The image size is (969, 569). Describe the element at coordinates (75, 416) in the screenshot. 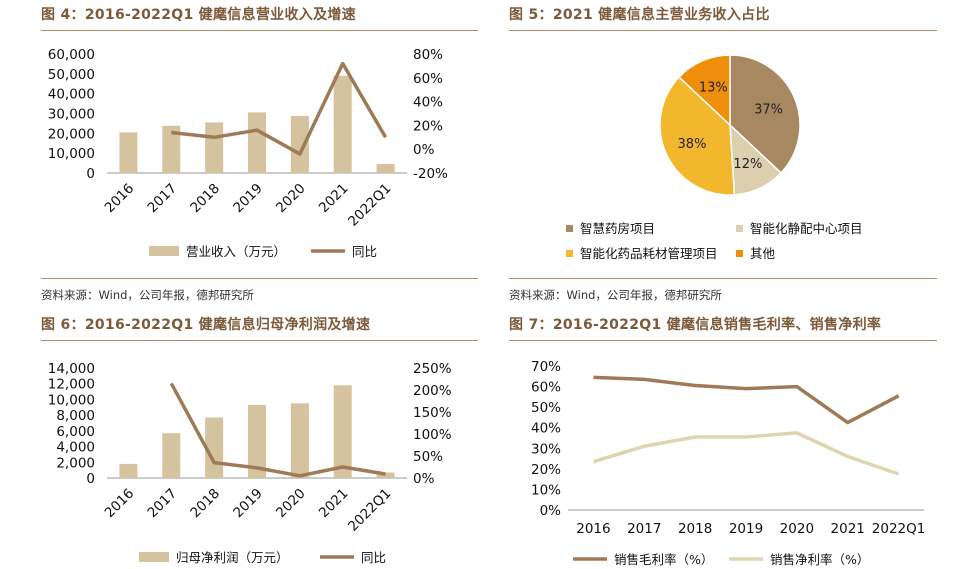

I see `y-left-tick-label: 8,000` at that location.